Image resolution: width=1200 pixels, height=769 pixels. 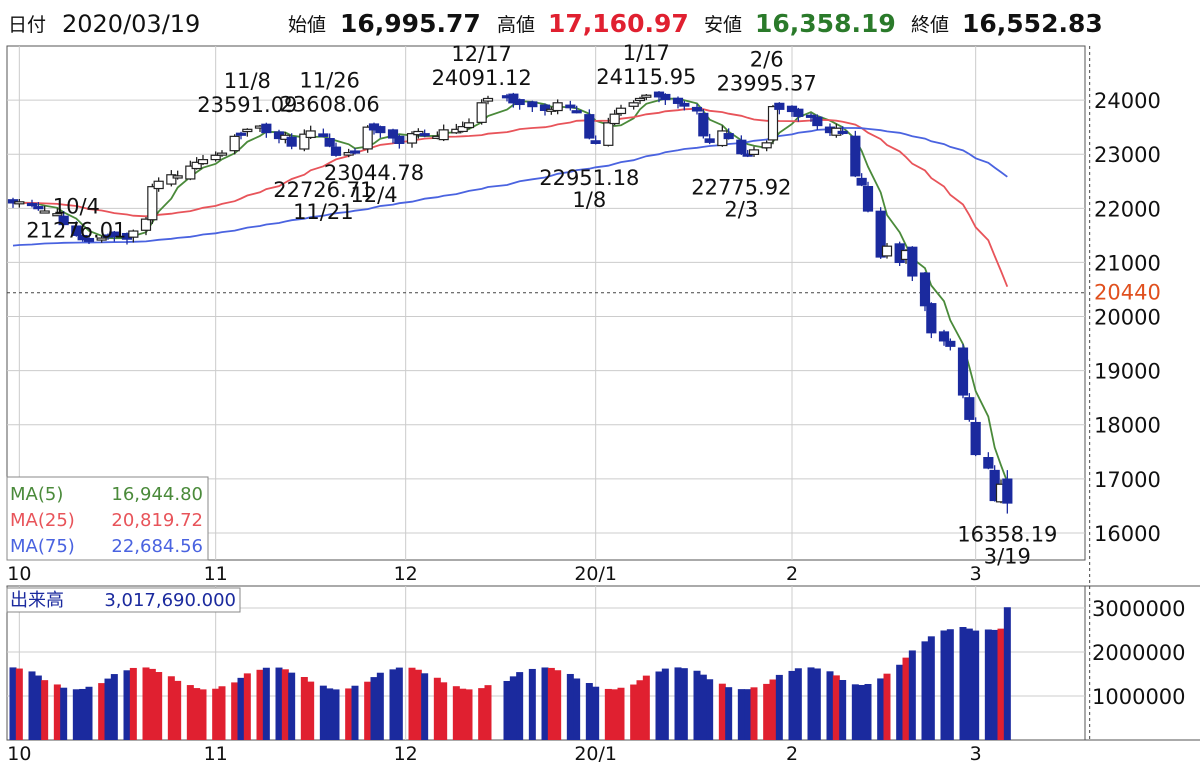 I want to click on price-tick-label: 16000, so click(x=1127, y=534).